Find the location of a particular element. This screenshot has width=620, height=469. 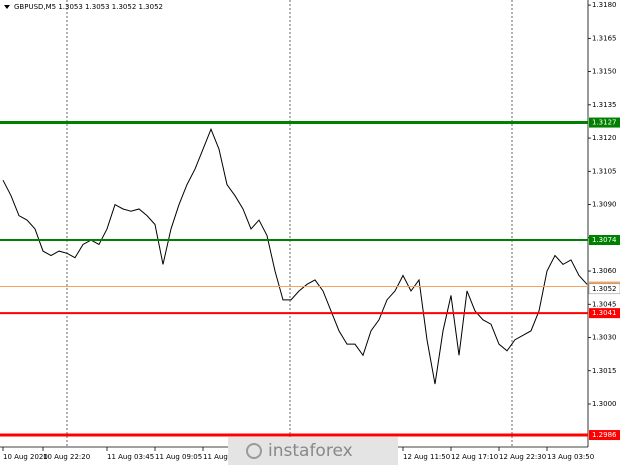

watermark: instaforex is located at coordinates (313, 451).